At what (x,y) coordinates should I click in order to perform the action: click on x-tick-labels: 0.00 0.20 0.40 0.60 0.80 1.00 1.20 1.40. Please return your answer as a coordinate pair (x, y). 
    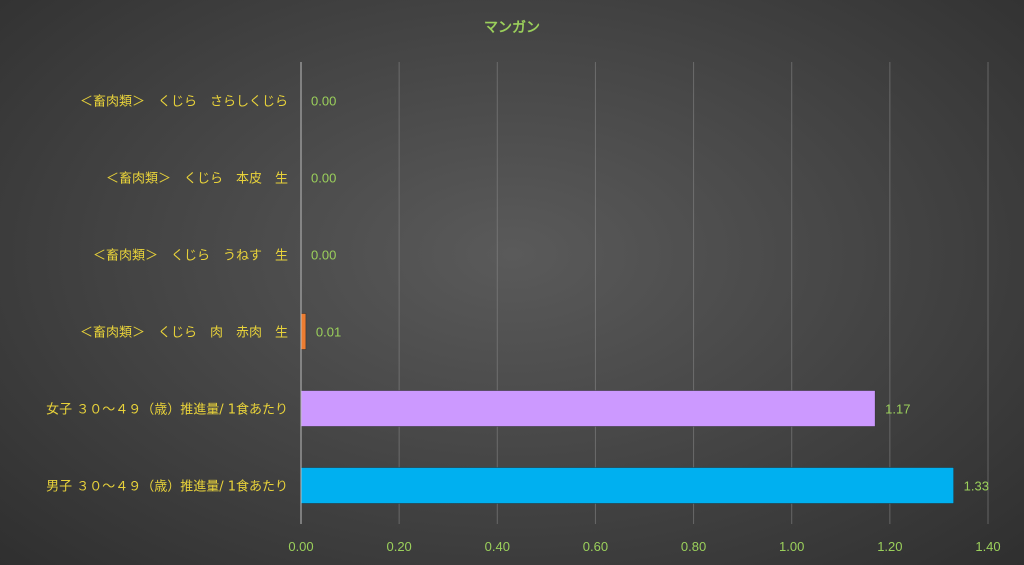
    Looking at the image, I should click on (644, 546).